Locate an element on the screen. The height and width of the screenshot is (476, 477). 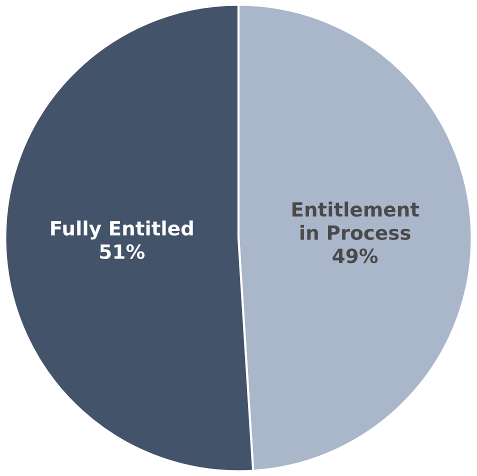
slice-label: Entitlement in Process is located at coordinates (356, 221).